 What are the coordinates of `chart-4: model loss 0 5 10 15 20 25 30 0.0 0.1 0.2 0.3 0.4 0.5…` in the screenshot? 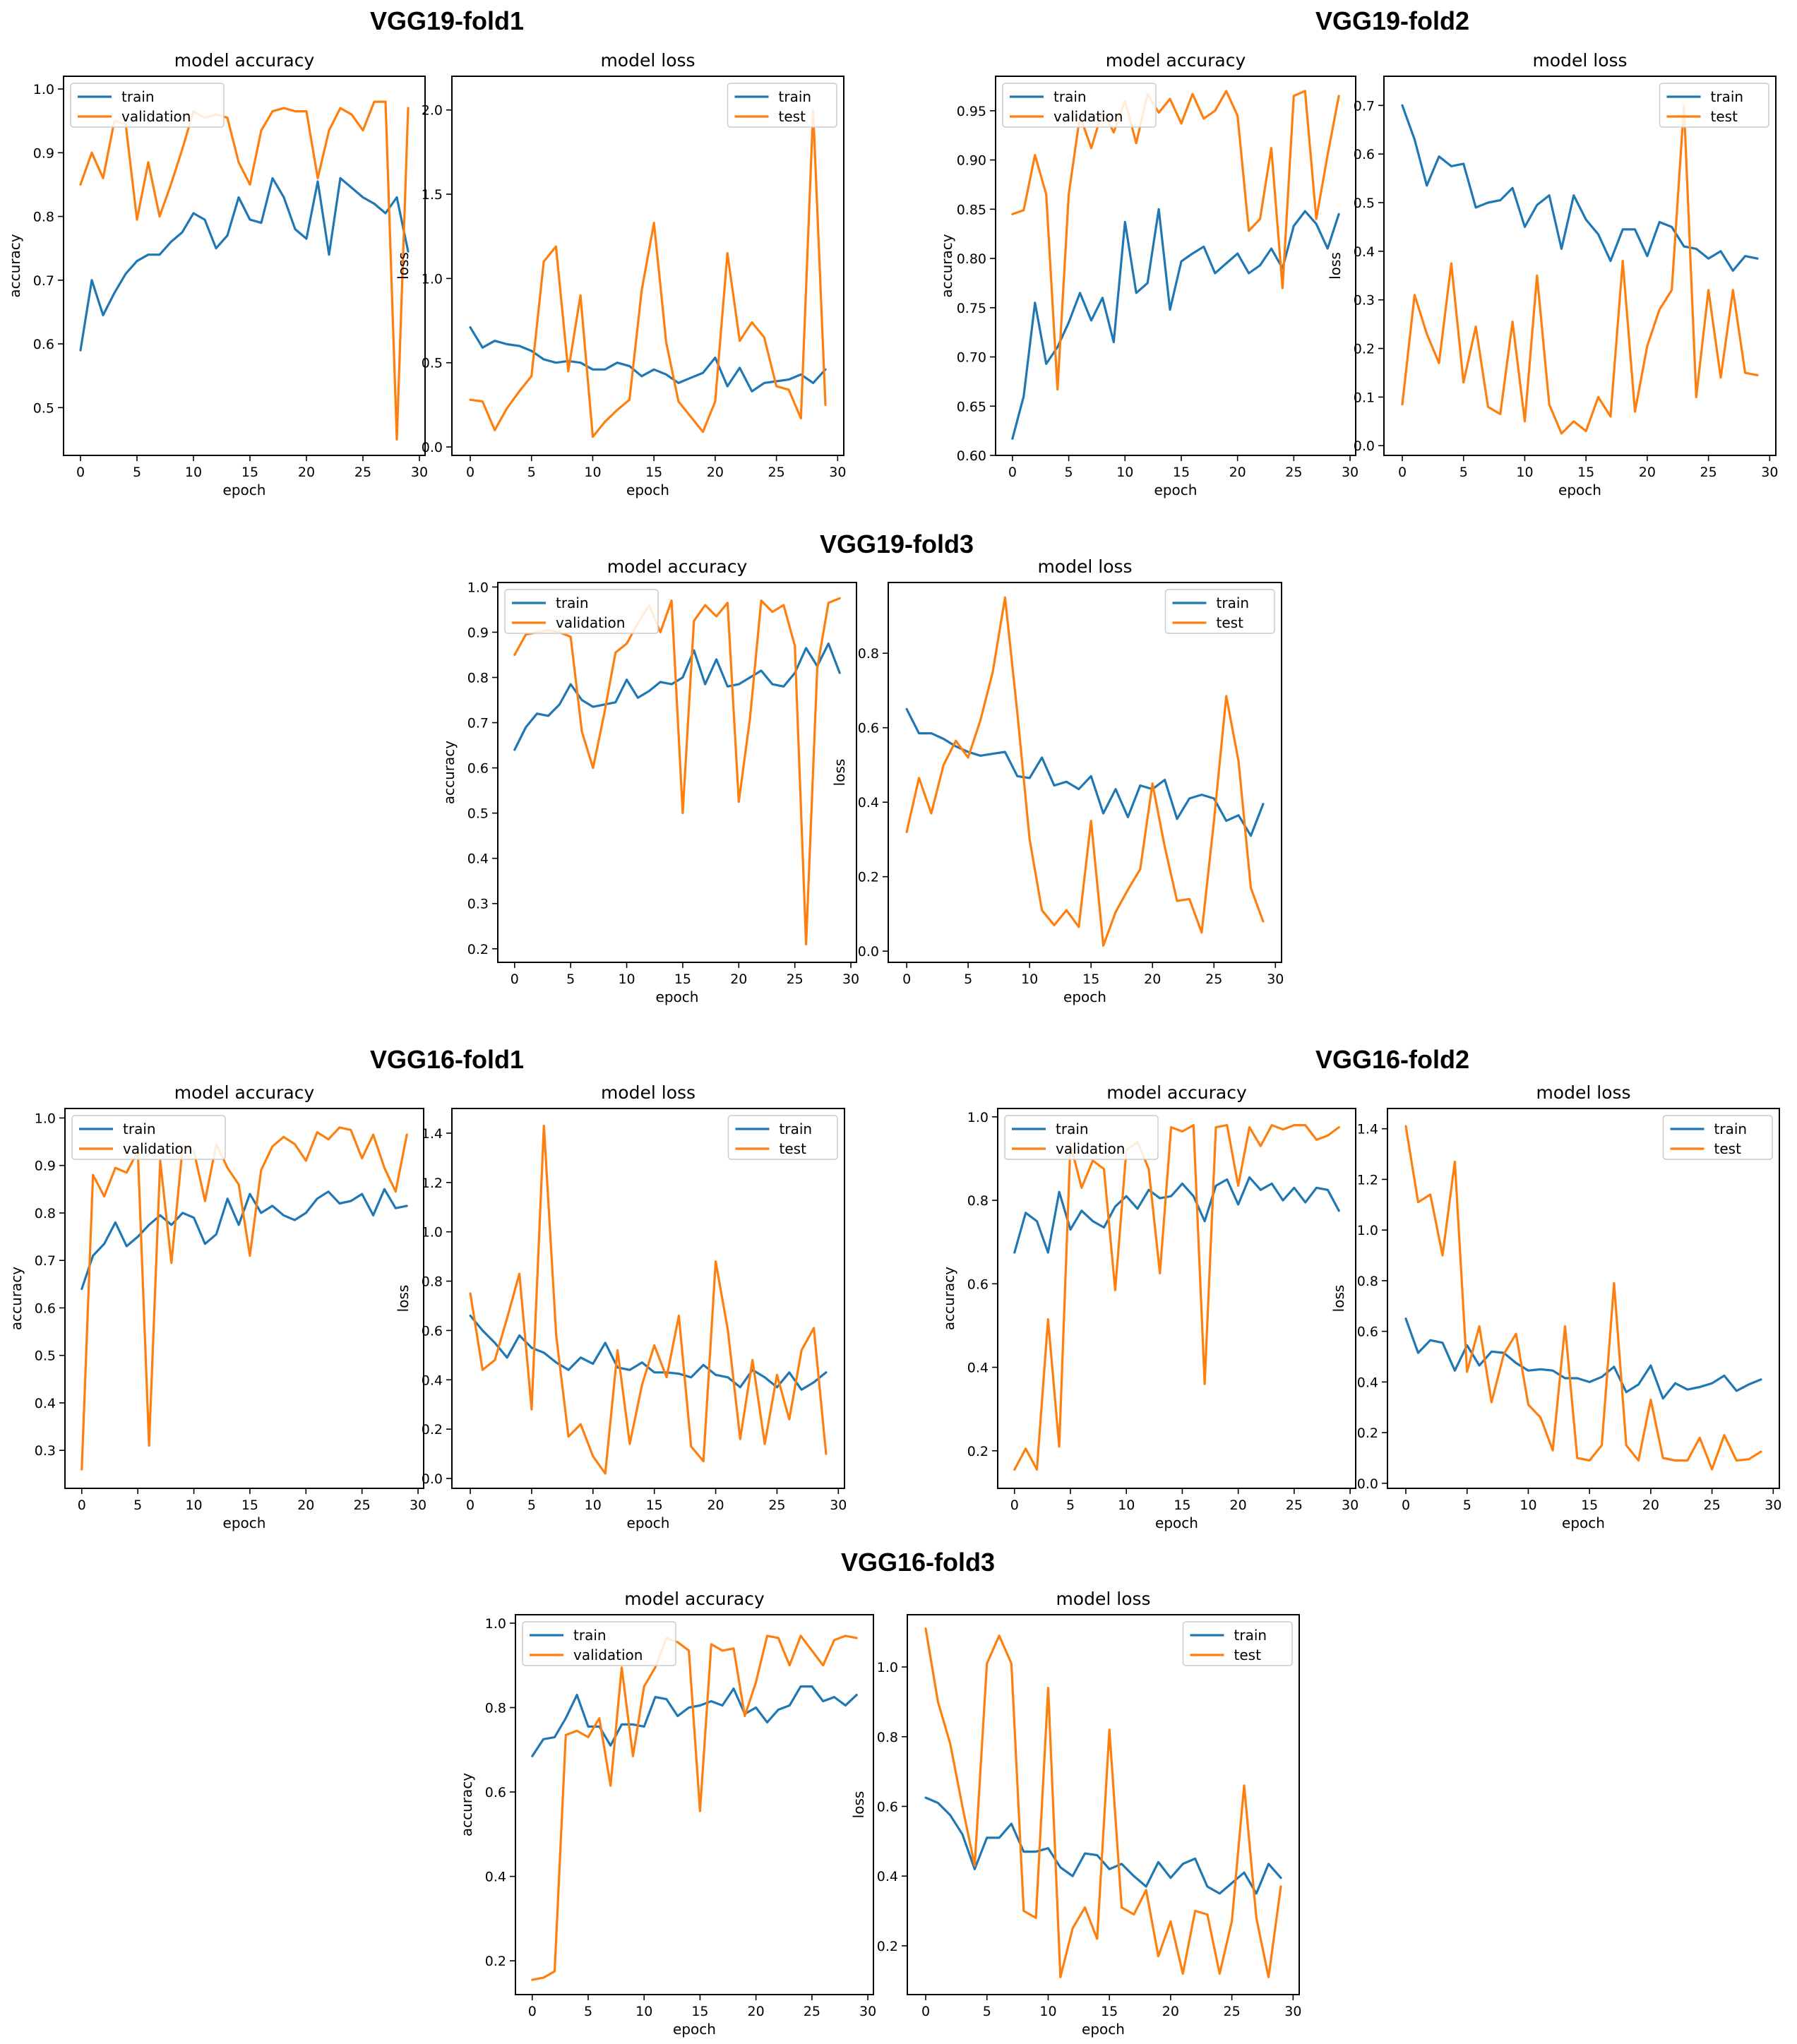 It's located at (1552, 274).